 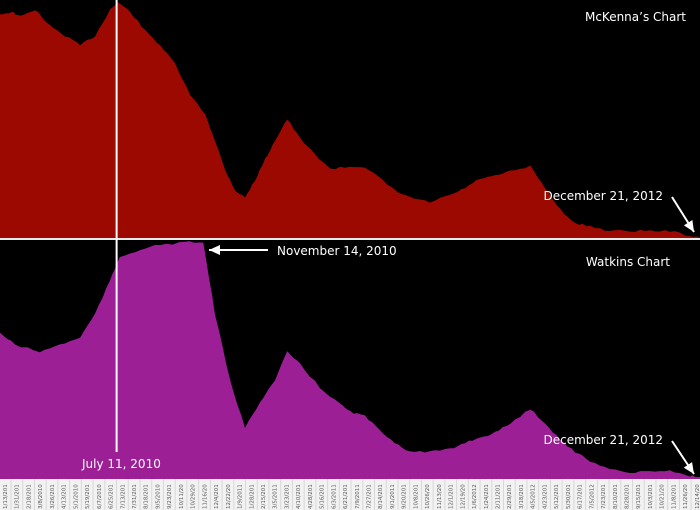 I want to click on x-tick-label: 10/21/20, so click(x=663, y=496).